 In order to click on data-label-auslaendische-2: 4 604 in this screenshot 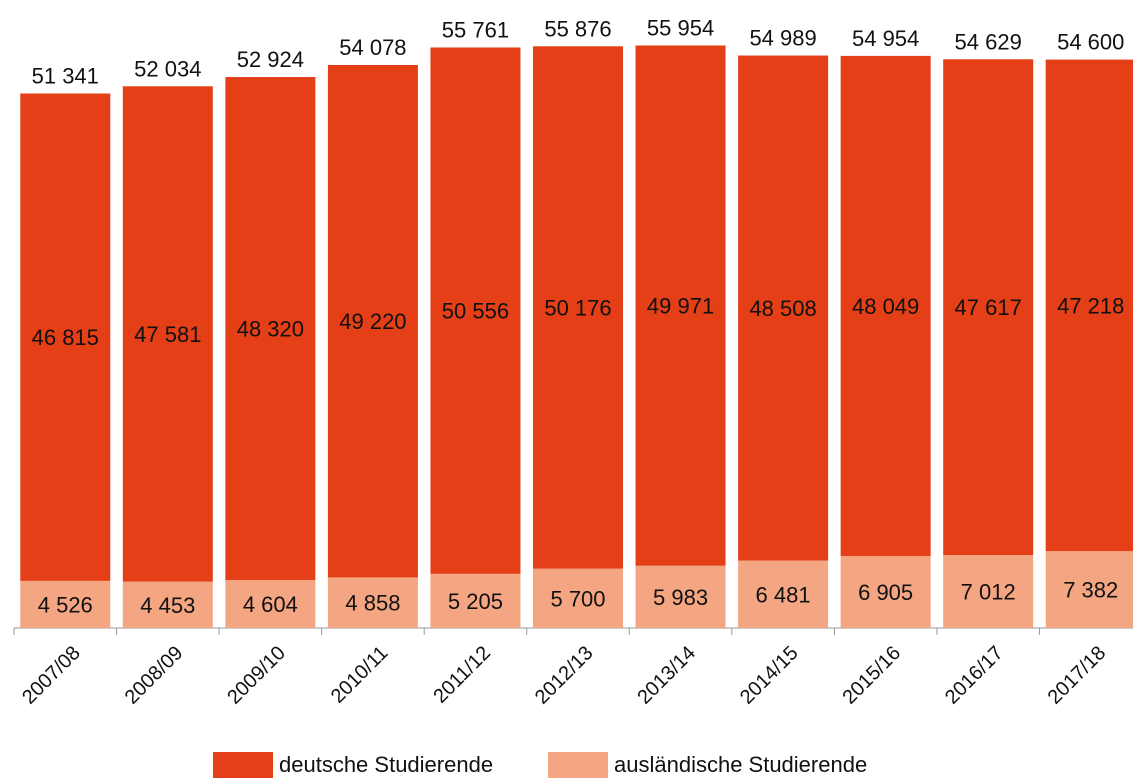, I will do `click(270, 604)`.